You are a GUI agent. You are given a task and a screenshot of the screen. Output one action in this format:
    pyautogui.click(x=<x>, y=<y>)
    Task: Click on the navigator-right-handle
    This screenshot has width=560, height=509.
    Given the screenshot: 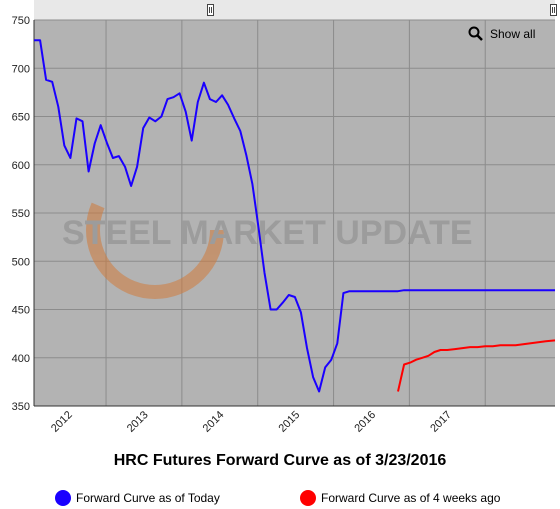 What is the action you would take?
    pyautogui.click(x=553, y=10)
    